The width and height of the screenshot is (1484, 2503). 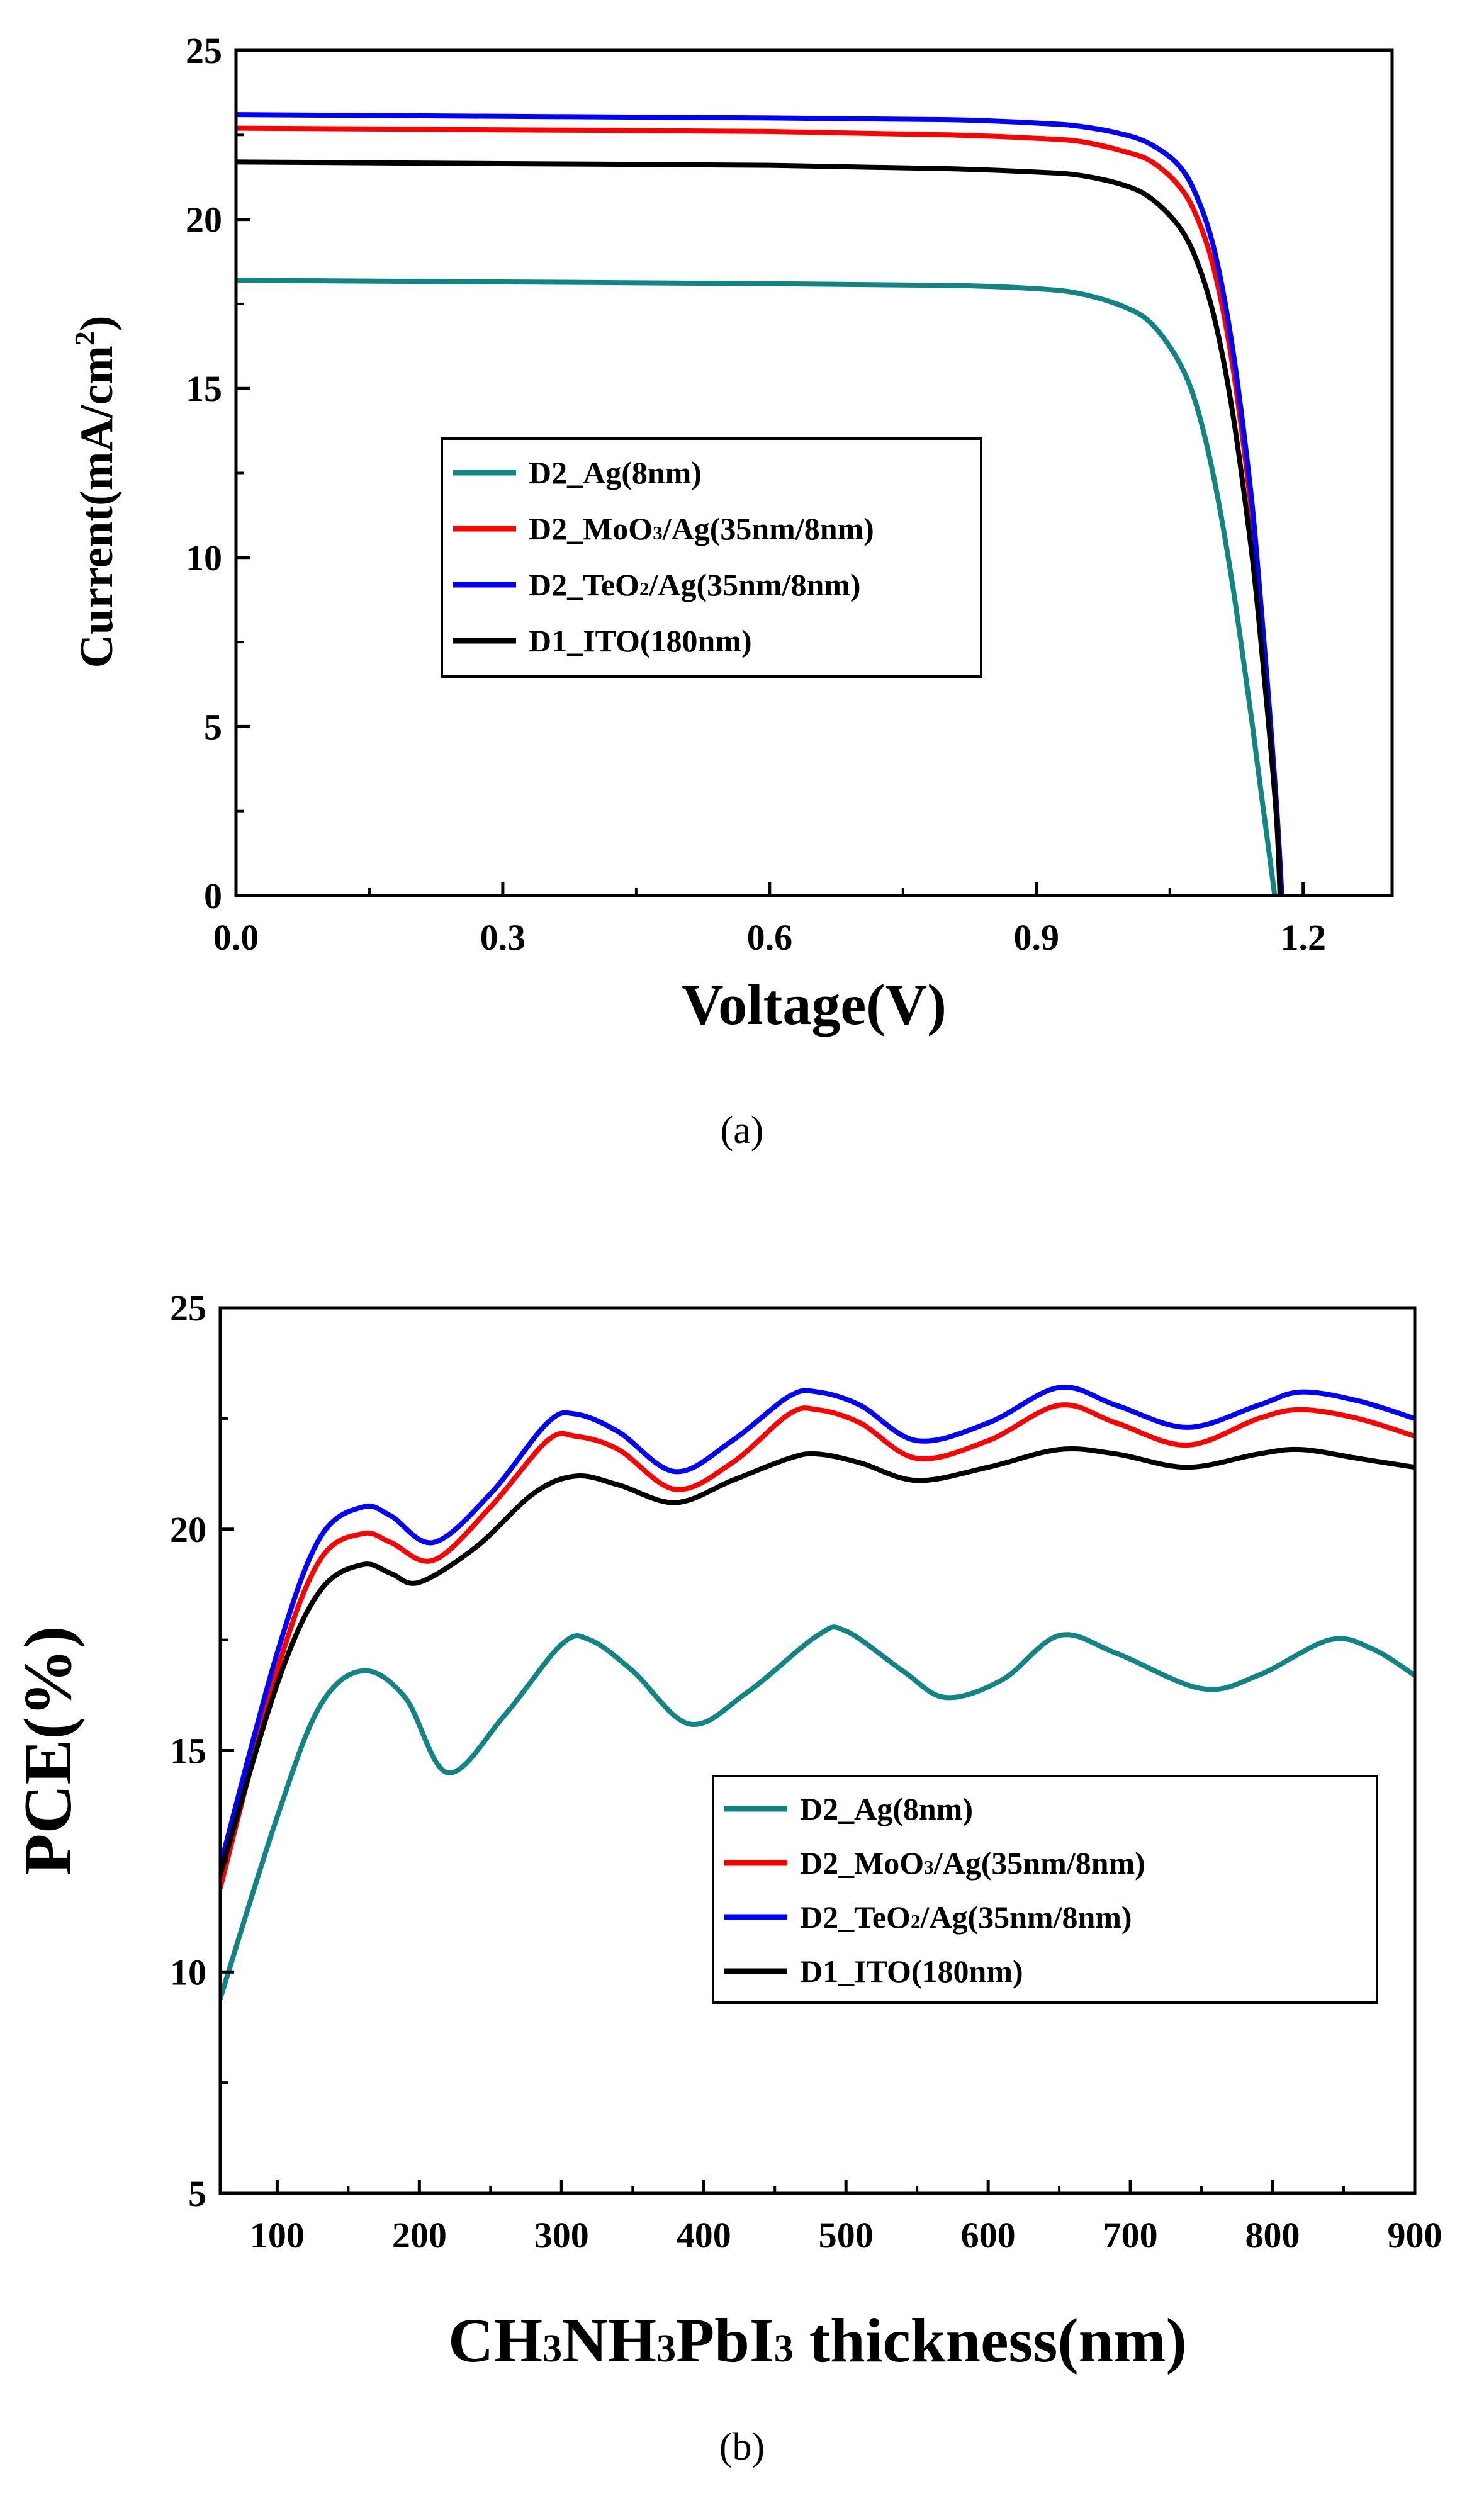 What do you see at coordinates (754, 584) in the screenshot?
I see `a-legend-label-2-part: /Ag(35nm/8nm)` at bounding box center [754, 584].